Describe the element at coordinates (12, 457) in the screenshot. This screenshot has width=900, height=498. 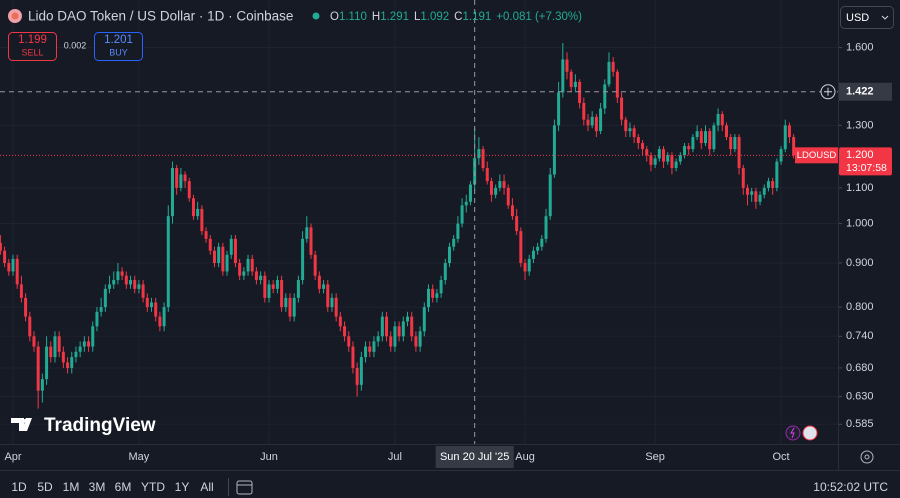
I see `x-tick-label: Apr` at that location.